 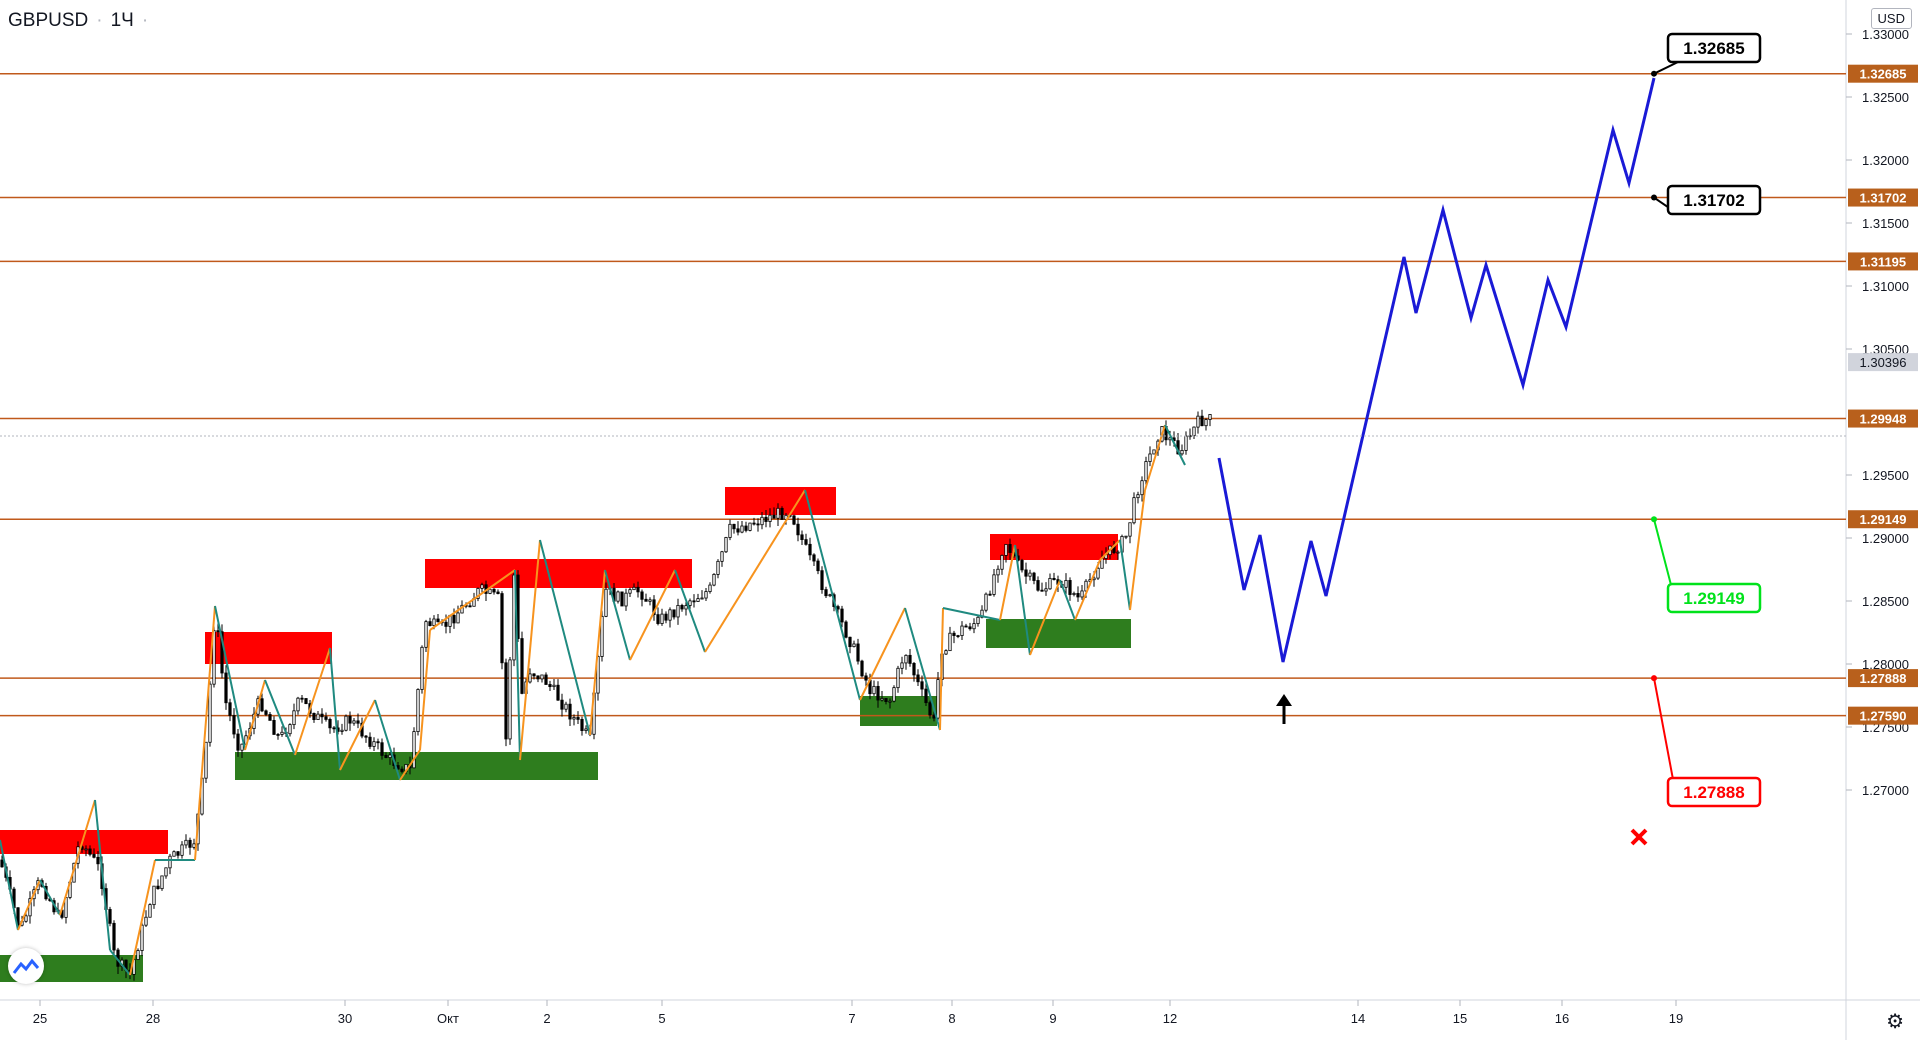 What do you see at coordinates (1052, 1018) in the screenshot?
I see `time-tick-label: 9` at bounding box center [1052, 1018].